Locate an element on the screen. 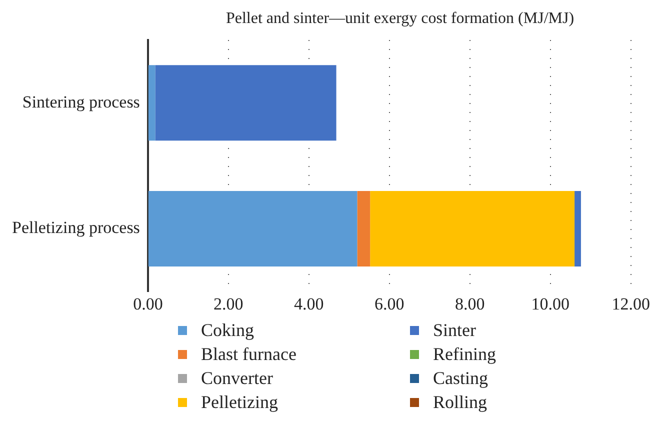  chart-title: Pellet and sinter—unit exergy cost formation (MJ/MJ) is located at coordinates (400, 19).